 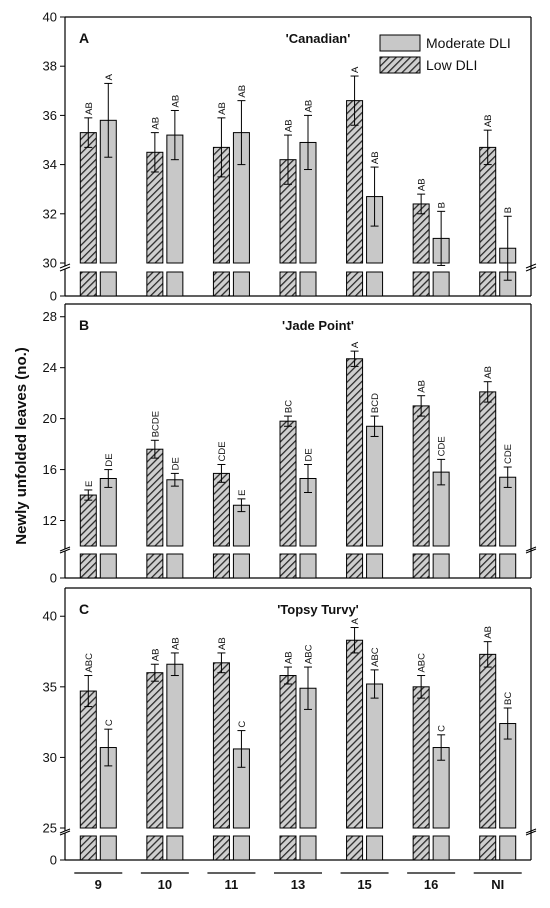 I want to click on bar-moderate-dli, so click(x=108, y=512).